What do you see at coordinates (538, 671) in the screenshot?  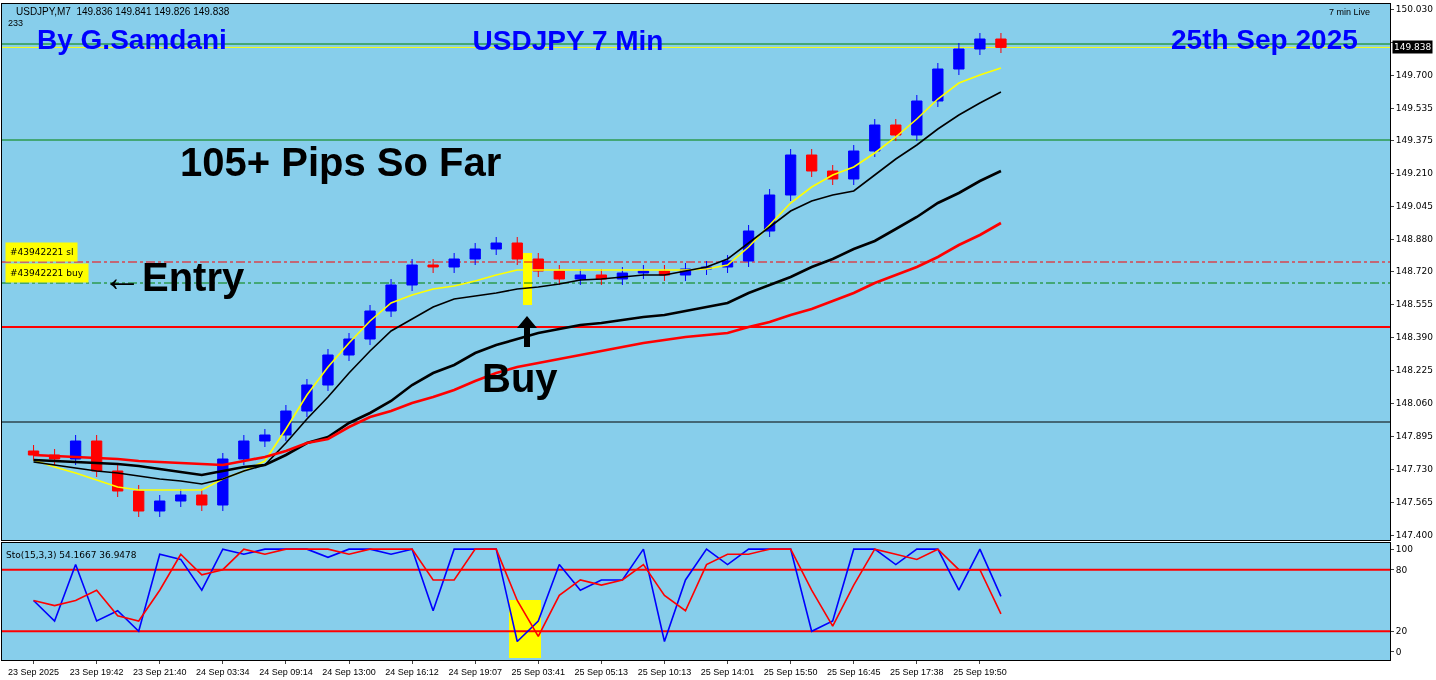 I see `x-tick-label: 25 Sep 03:41` at bounding box center [538, 671].